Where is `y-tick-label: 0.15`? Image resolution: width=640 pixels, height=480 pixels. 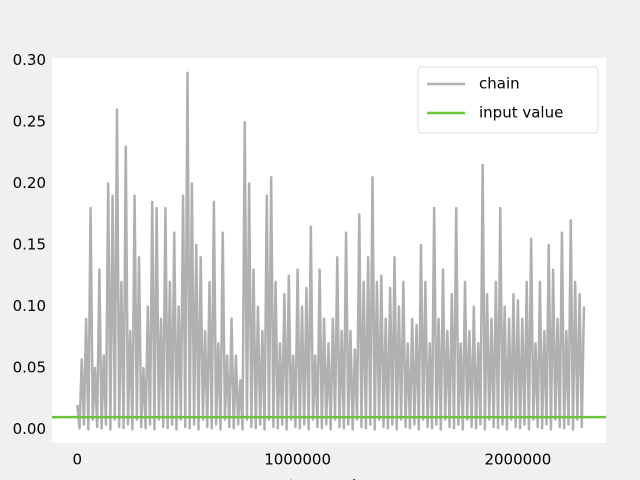 y-tick-label: 0.15 is located at coordinates (29, 244).